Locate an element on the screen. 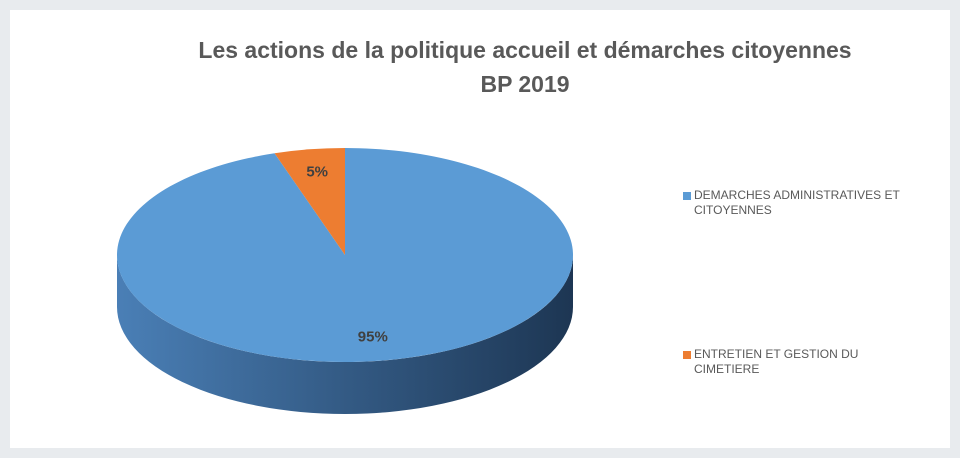 This screenshot has width=960, height=458. legend-label: DEMARCHES ADMINISTRATIVES ET CITOYENNES is located at coordinates (797, 202).